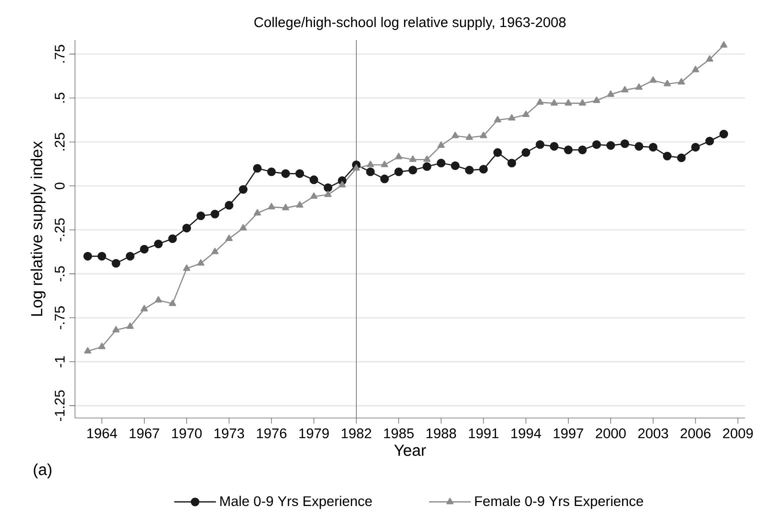  What do you see at coordinates (59, 230) in the screenshot?
I see `y-tick-label: -.25` at bounding box center [59, 230].